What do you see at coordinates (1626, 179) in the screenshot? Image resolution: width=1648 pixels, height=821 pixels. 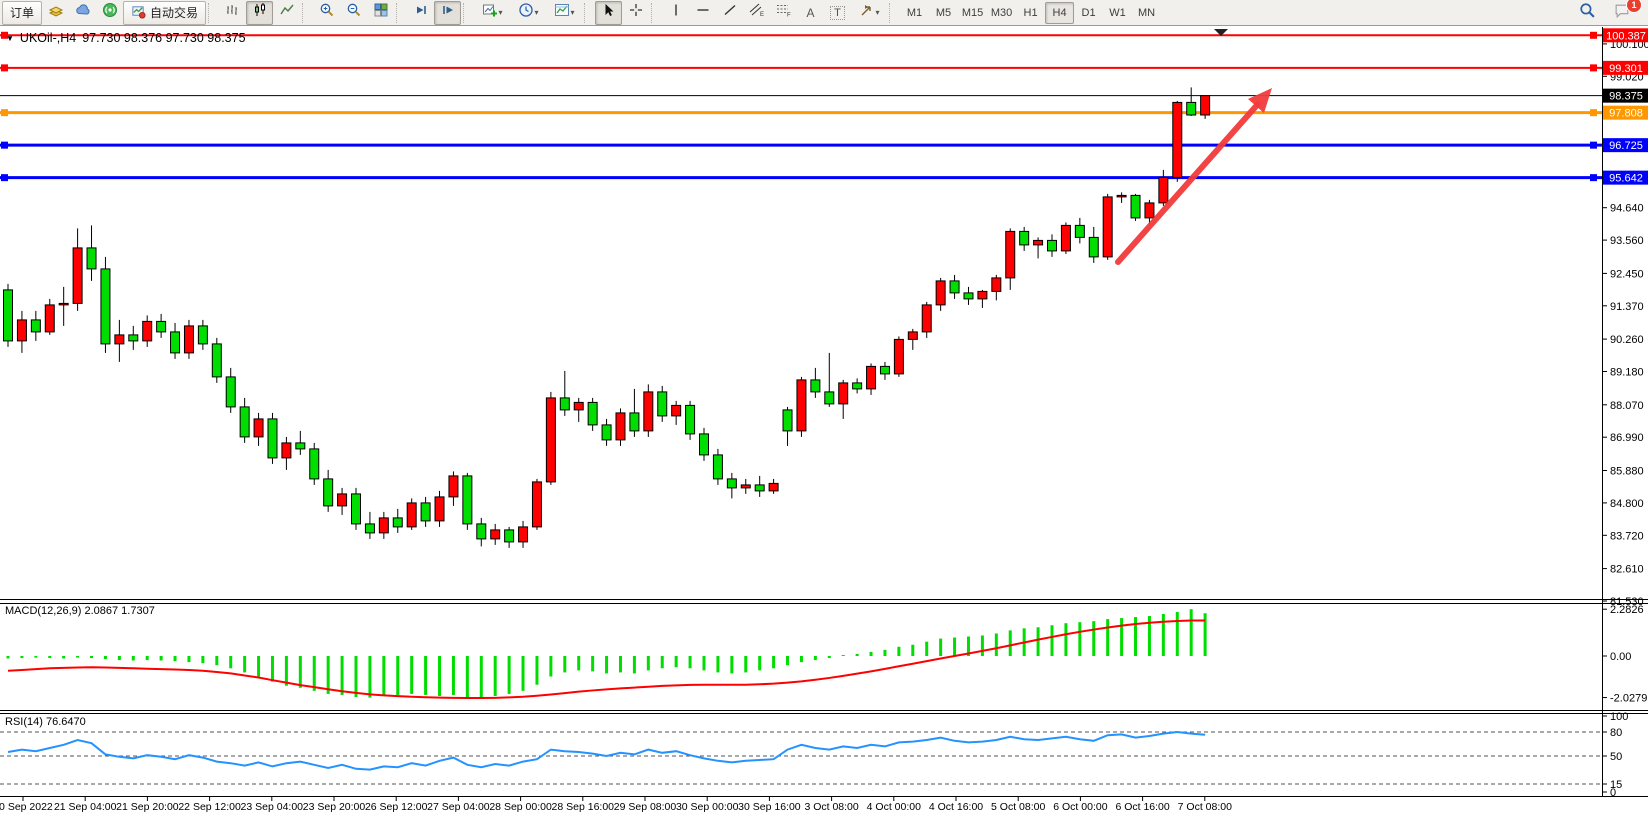 I see `price-badge-label: 95.642` at bounding box center [1626, 179].